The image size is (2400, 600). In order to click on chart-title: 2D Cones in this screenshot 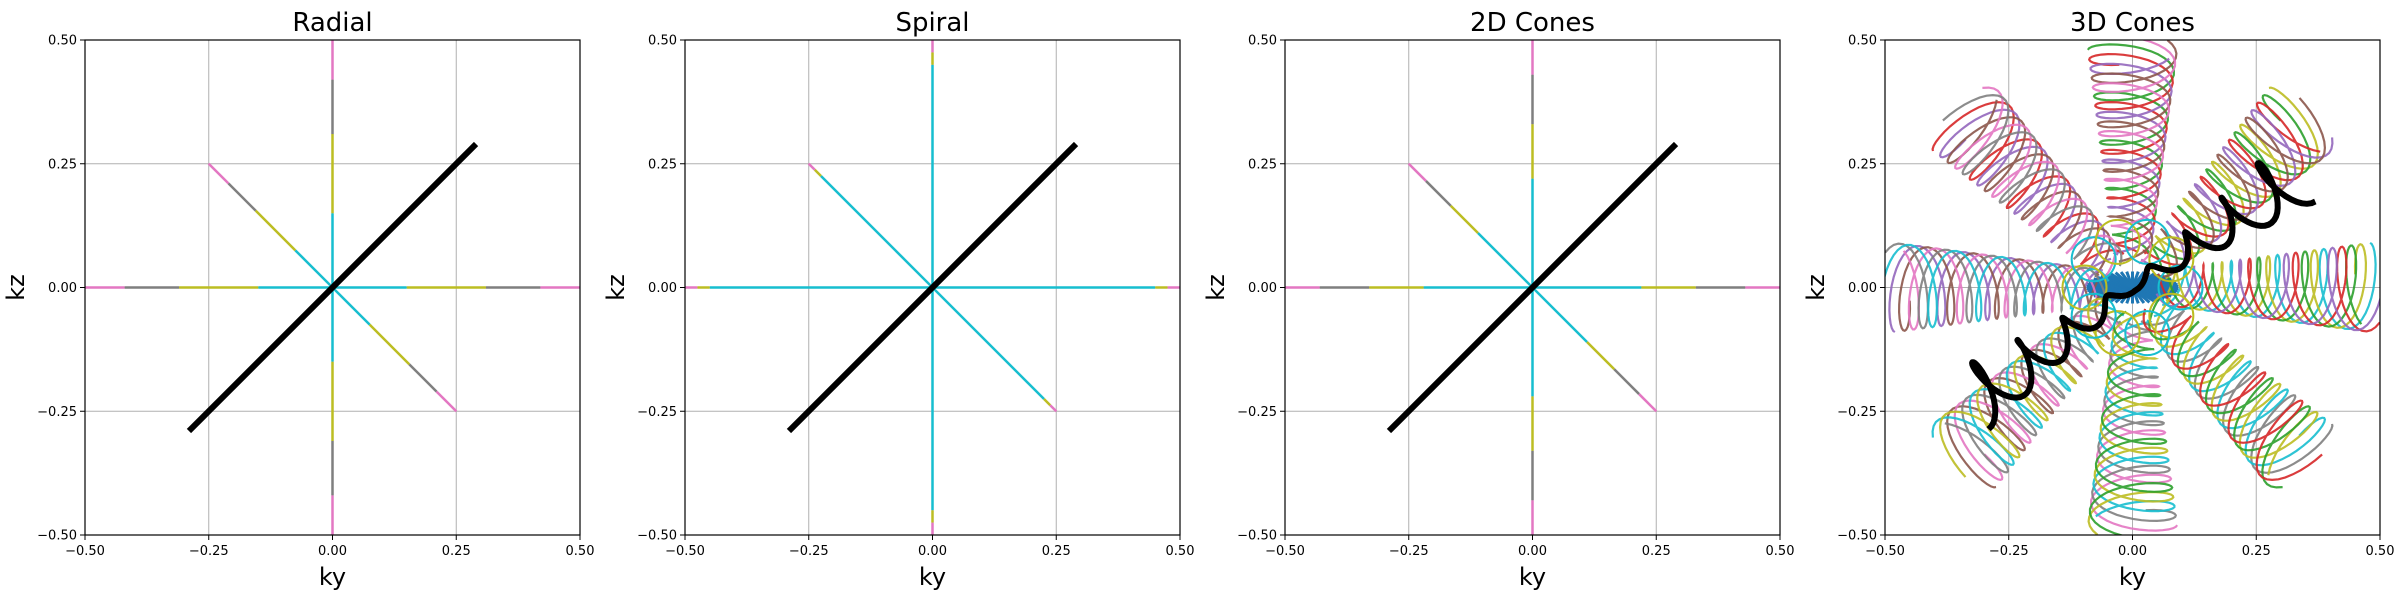, I will do `click(1532, 23)`.